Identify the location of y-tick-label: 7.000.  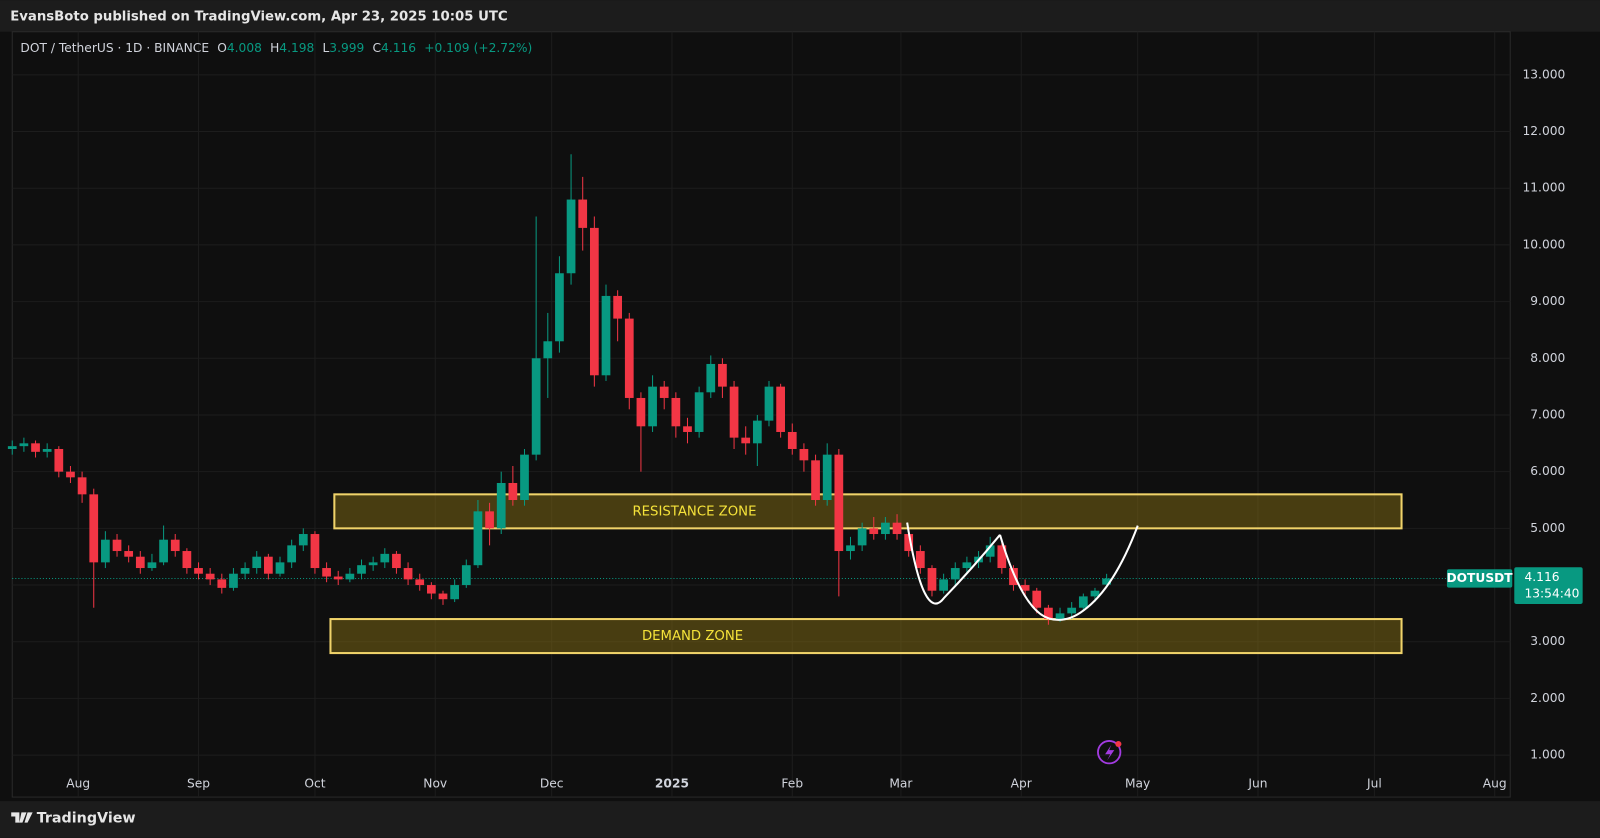
(1547, 414).